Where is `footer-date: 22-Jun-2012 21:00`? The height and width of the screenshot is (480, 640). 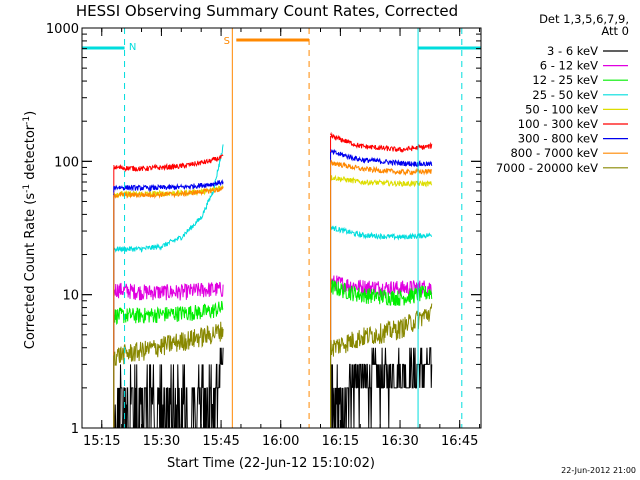 footer-date: 22-Jun-2012 21:00 is located at coordinates (598, 470).